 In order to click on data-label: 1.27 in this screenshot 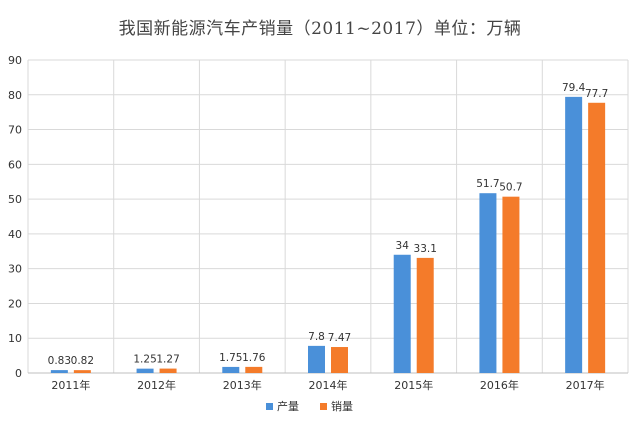, I will do `click(167, 360)`.